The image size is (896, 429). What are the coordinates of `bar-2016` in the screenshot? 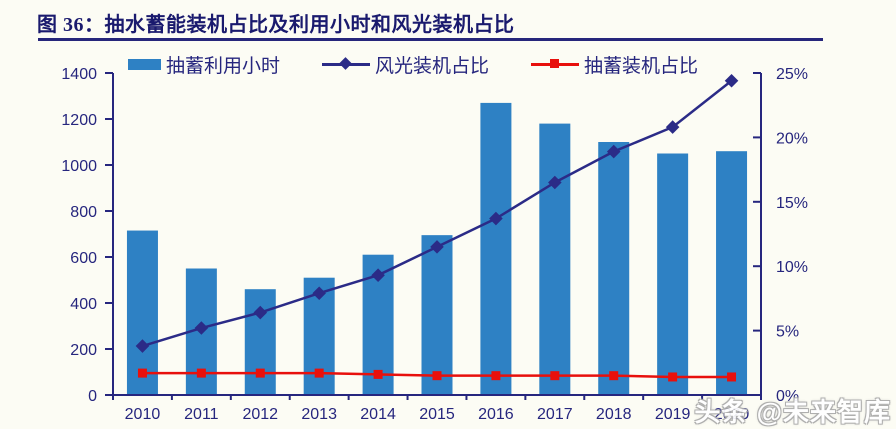 It's located at (496, 249).